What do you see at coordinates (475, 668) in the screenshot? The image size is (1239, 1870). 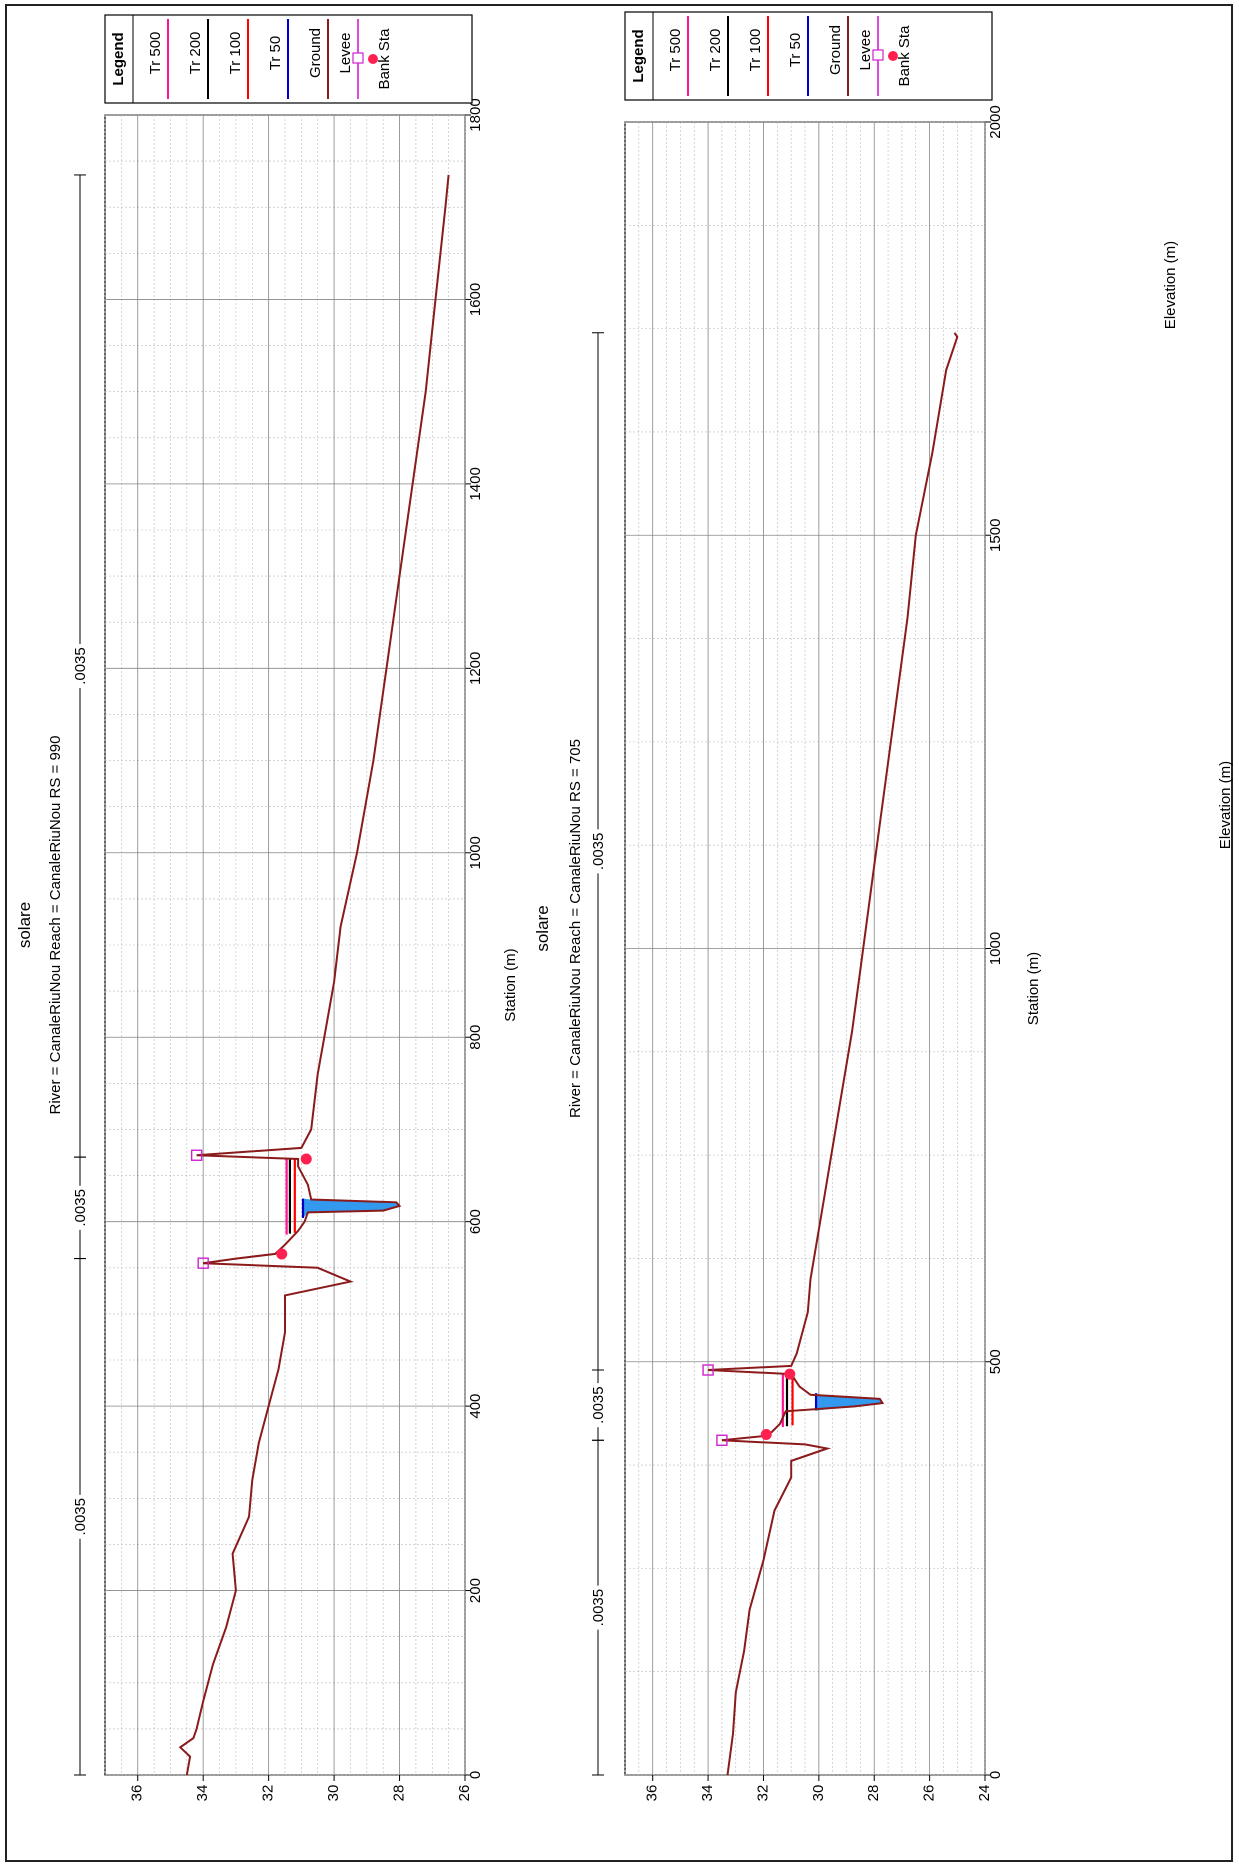 I see `x-tick-label: 1200` at bounding box center [475, 668].